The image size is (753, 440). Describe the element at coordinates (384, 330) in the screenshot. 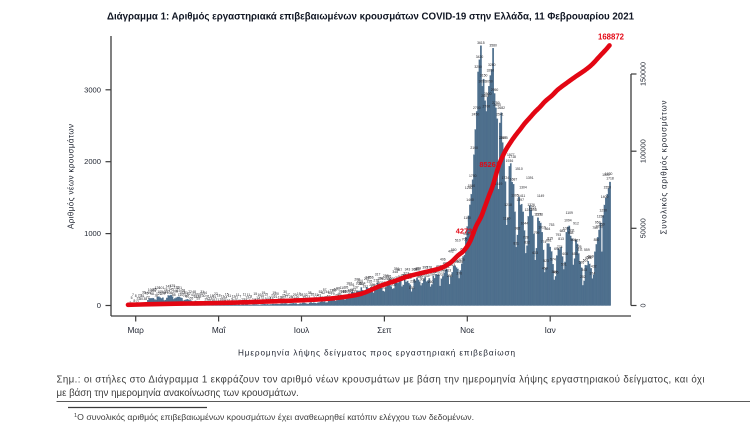

I see `svg-text: Σεπ` at that location.